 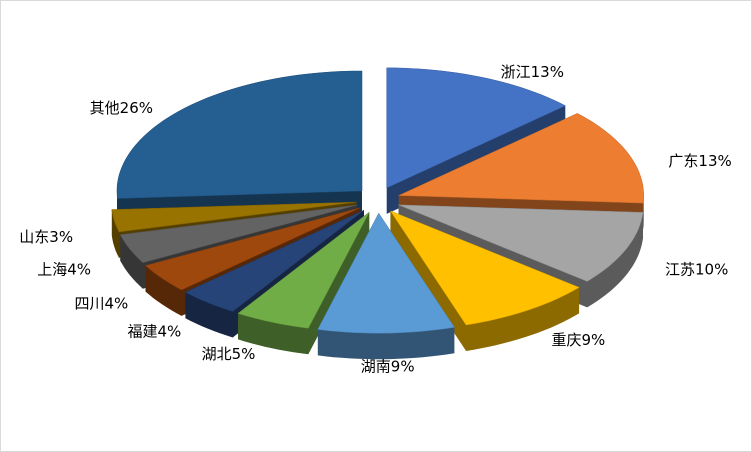 I want to click on data-label: 湖北5%, so click(x=229, y=354).